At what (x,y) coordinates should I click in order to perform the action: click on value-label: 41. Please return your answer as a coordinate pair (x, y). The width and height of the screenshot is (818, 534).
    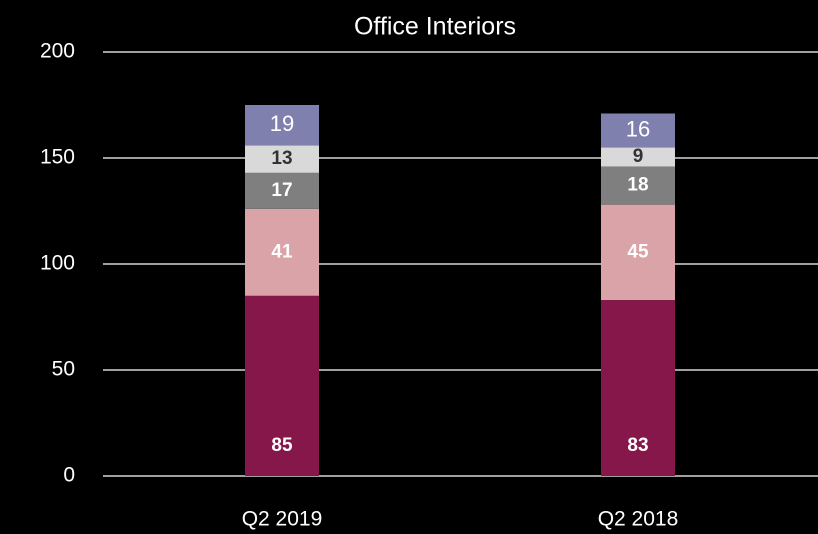
    Looking at the image, I should click on (282, 251).